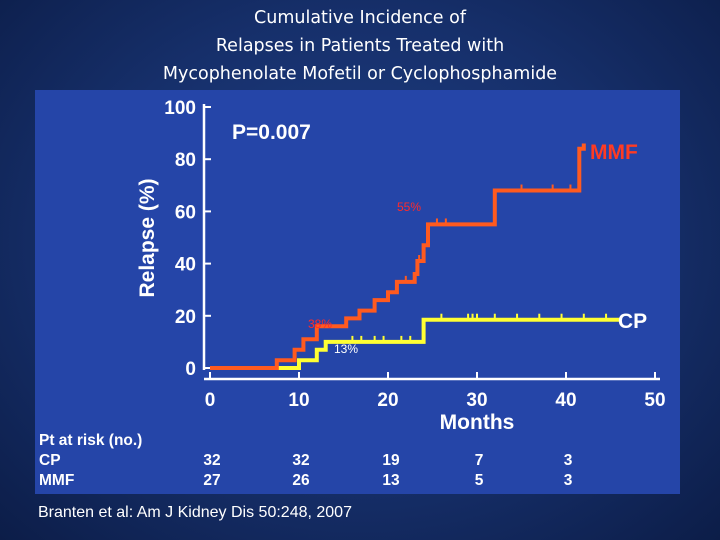  Describe the element at coordinates (50, 460) in the screenshot. I see `risk-row-label: CP` at that location.